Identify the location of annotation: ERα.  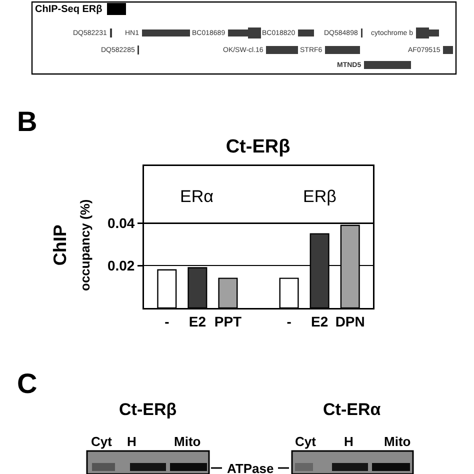
(197, 196).